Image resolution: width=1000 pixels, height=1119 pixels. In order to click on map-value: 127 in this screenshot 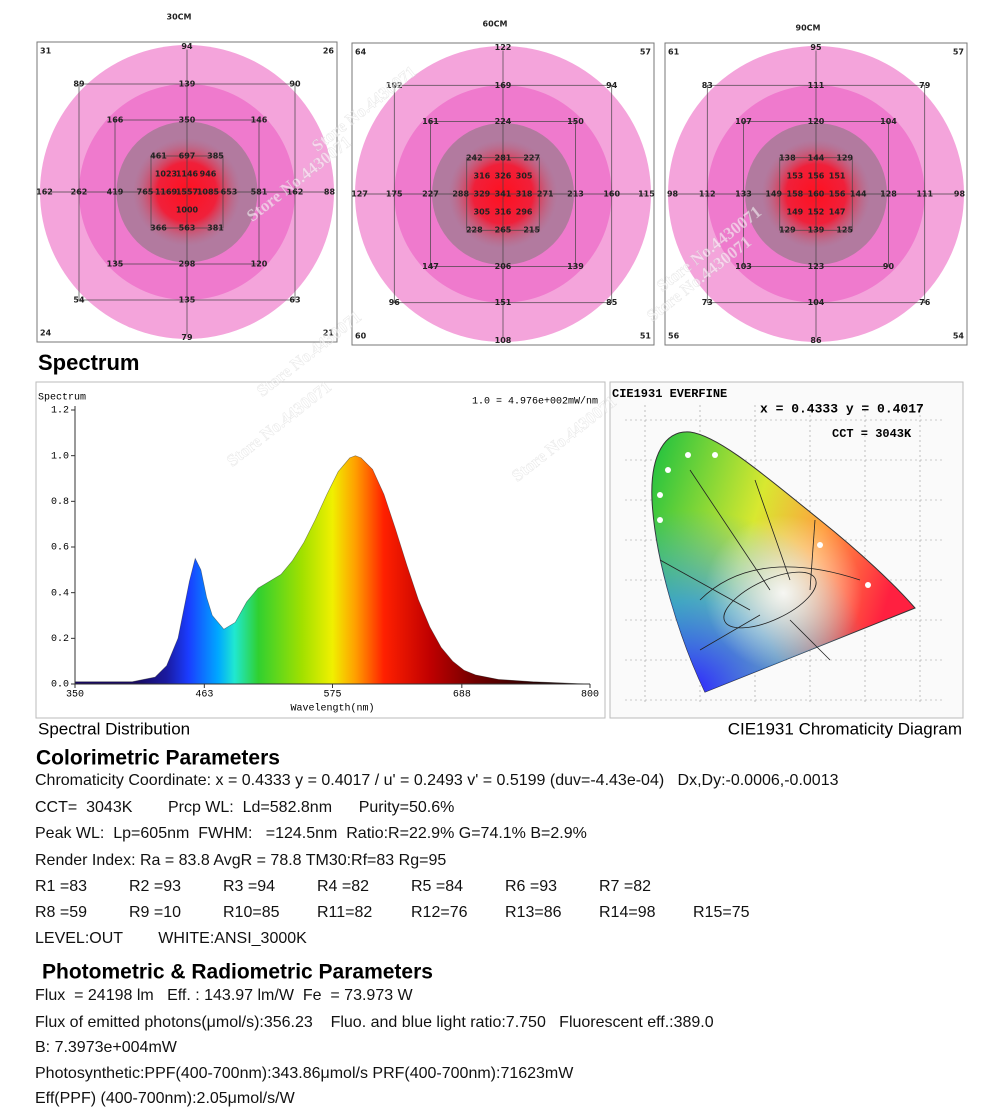, I will do `click(359, 194)`.